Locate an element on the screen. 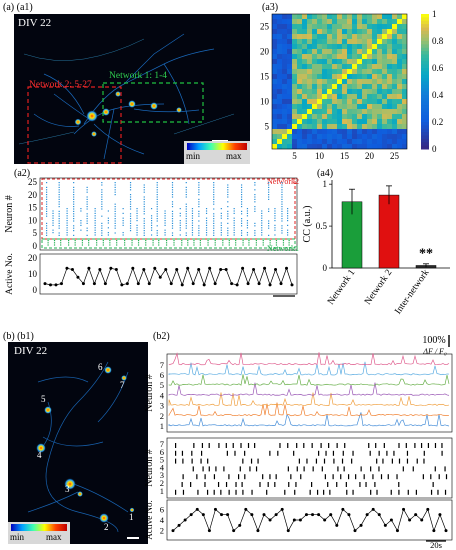 This screenshot has height=550, width=456. active-line-b2 is located at coordinates (309, 519).